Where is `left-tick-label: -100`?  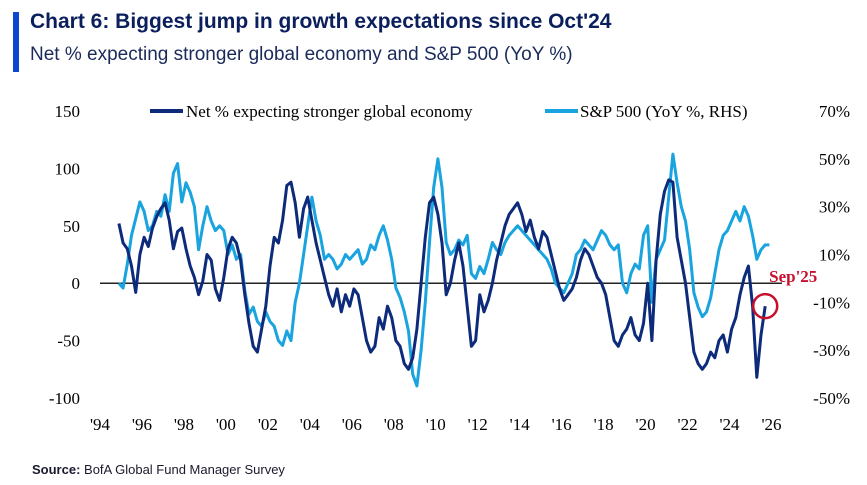
left-tick-label: -100 is located at coordinates (64, 398).